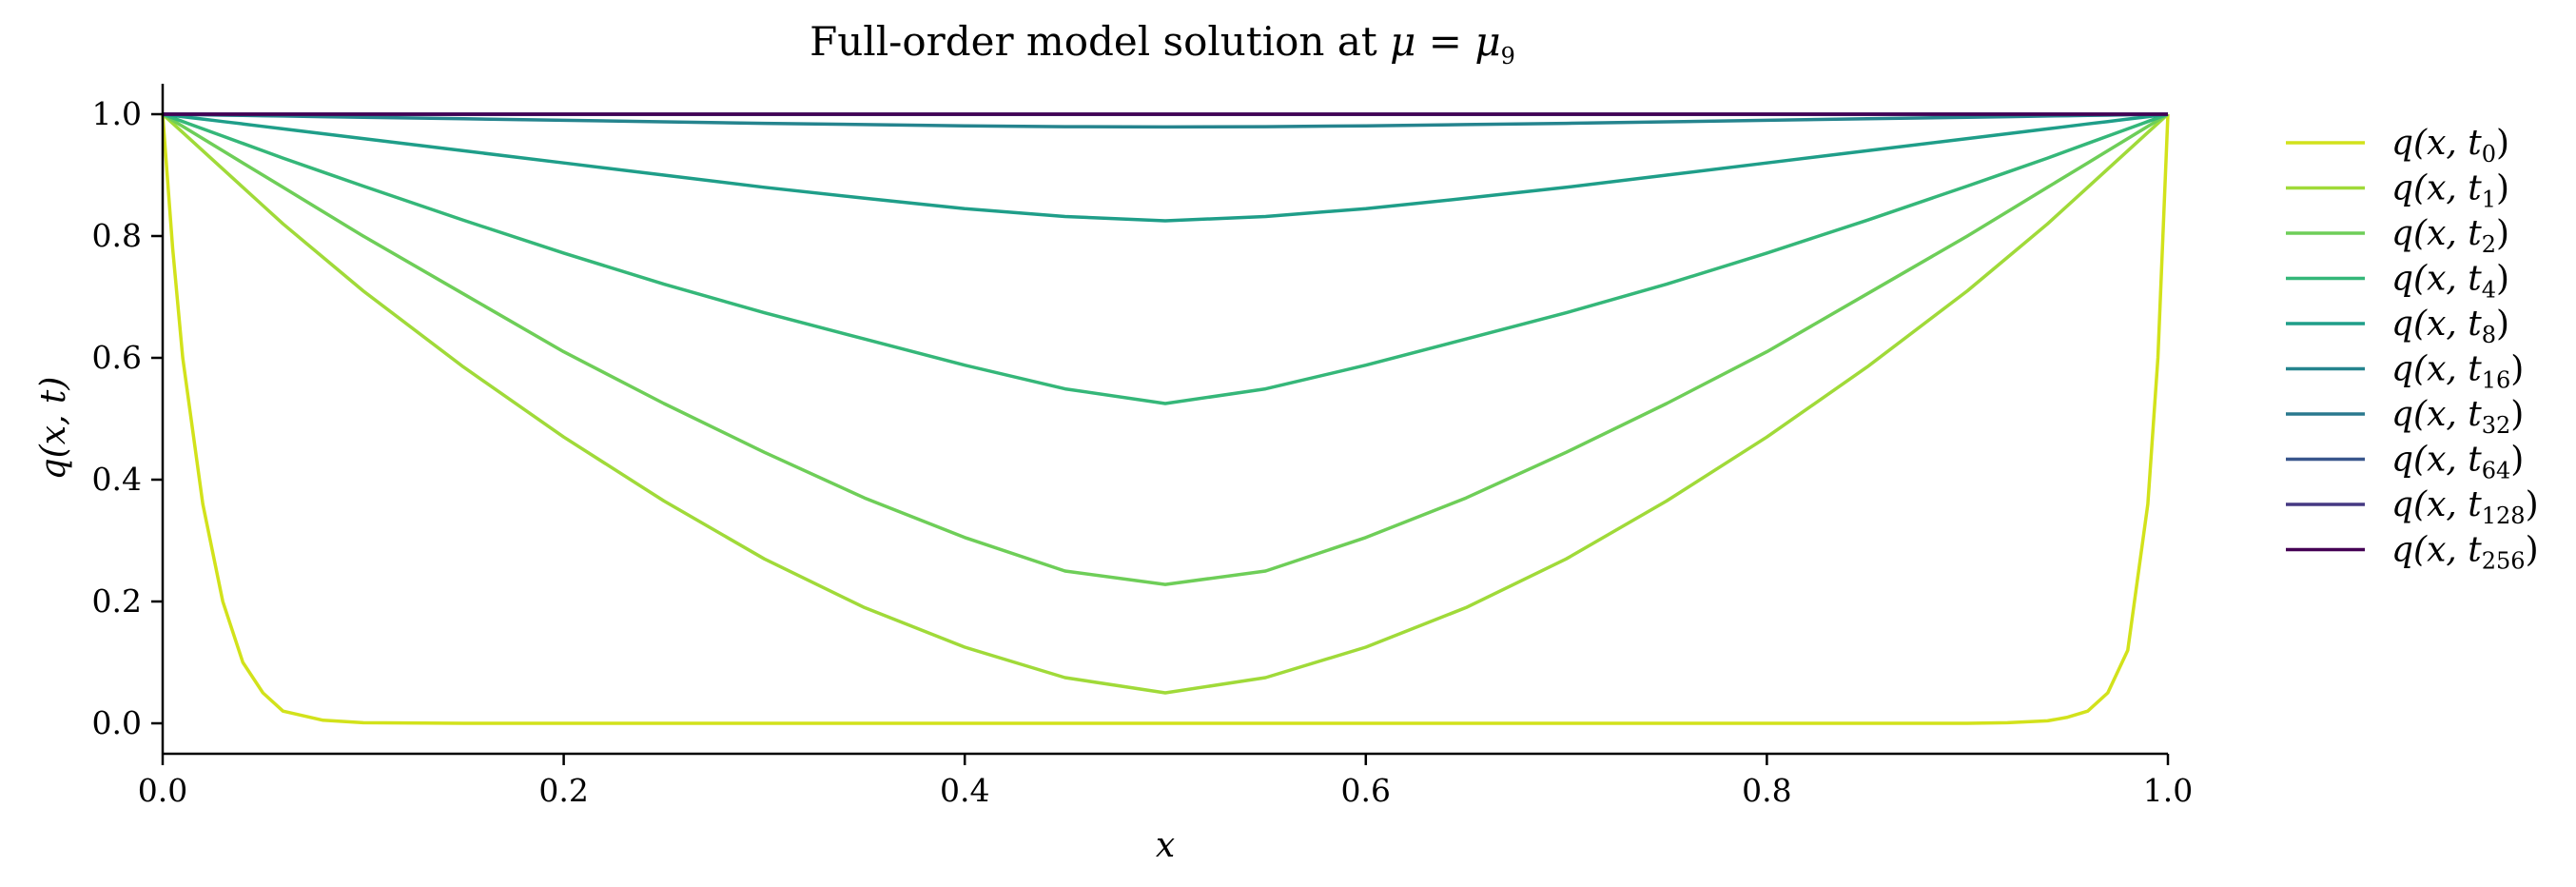 Image resolution: width=2576 pixels, height=887 pixels. I want to click on x-tick-label: 0.6, so click(1366, 790).